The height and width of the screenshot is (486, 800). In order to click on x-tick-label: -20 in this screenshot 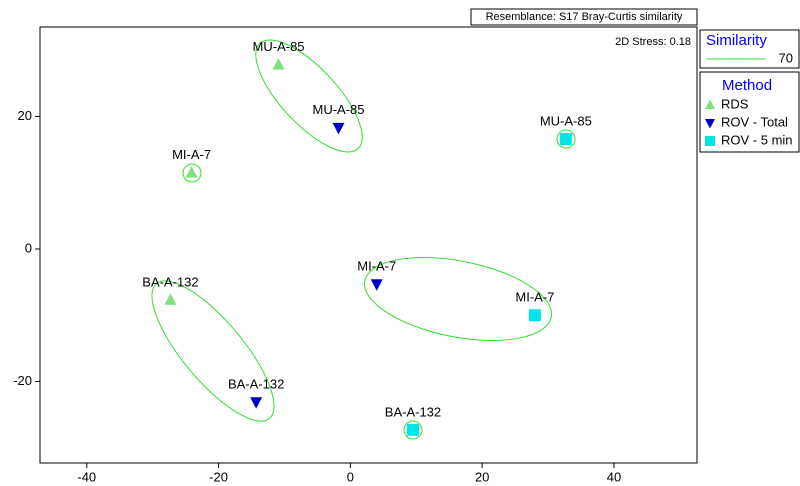, I will do `click(218, 476)`.